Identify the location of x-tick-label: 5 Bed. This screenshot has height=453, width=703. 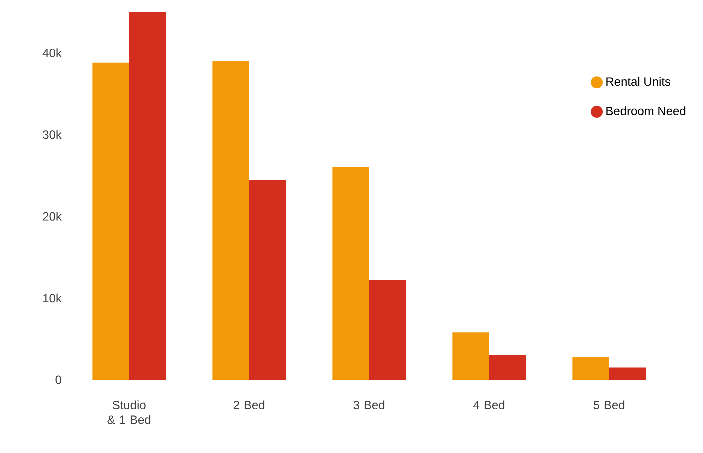
(609, 405).